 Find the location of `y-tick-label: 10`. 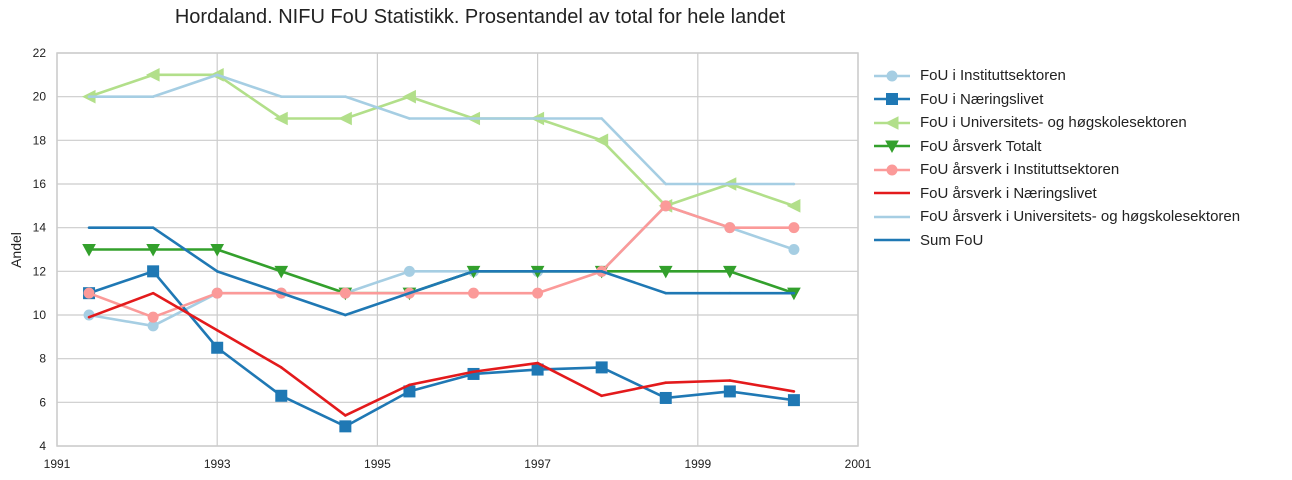

y-tick-label: 10 is located at coordinates (40, 315).